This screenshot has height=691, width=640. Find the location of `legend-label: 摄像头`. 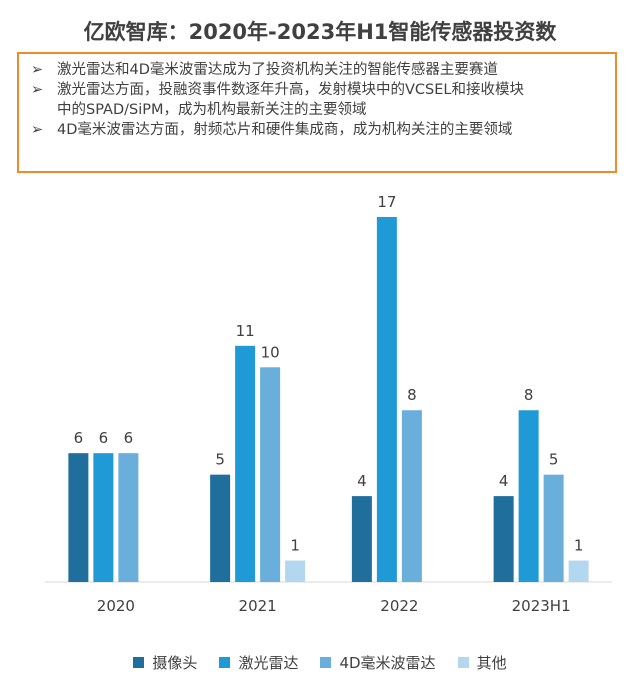

legend-label: 摄像头 is located at coordinates (175, 663).